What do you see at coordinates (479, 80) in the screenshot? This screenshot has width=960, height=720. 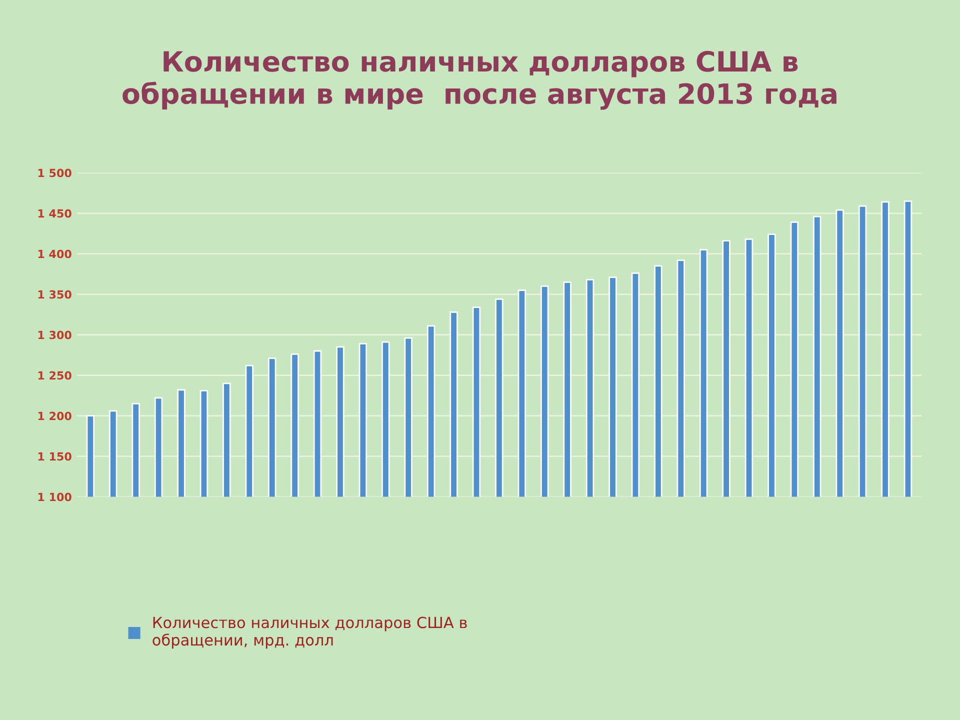 I see `chart-title: Количество наличных долларов США в обращении в мире после августа 2013 года` at bounding box center [479, 80].